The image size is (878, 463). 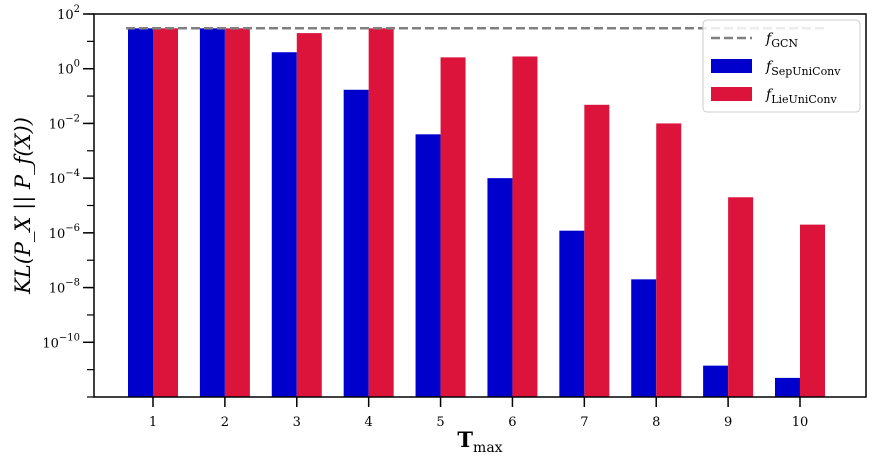 What do you see at coordinates (800, 422) in the screenshot?
I see `x-tick-label: 10` at bounding box center [800, 422].